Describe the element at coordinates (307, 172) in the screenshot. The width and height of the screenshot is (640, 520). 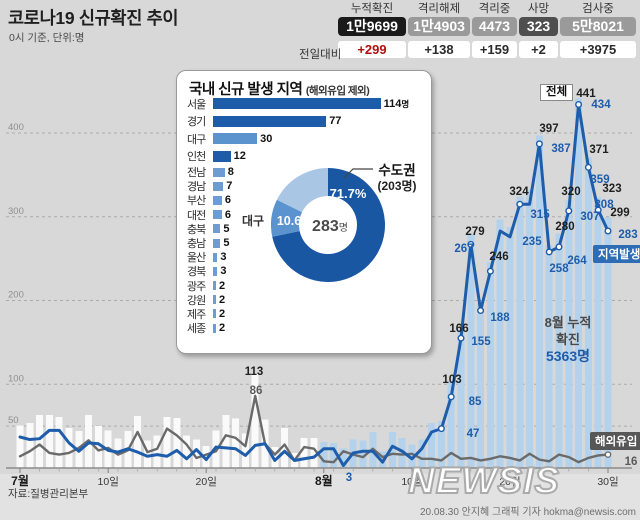
I see `region-row-전남: 전남 8` at that location.